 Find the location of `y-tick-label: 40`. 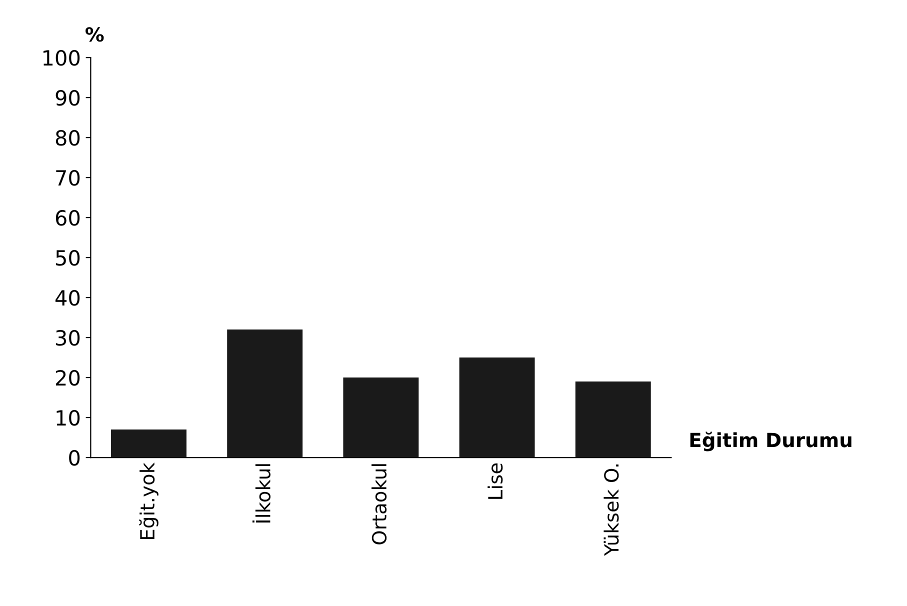

y-tick-label: 40 is located at coordinates (67, 298).